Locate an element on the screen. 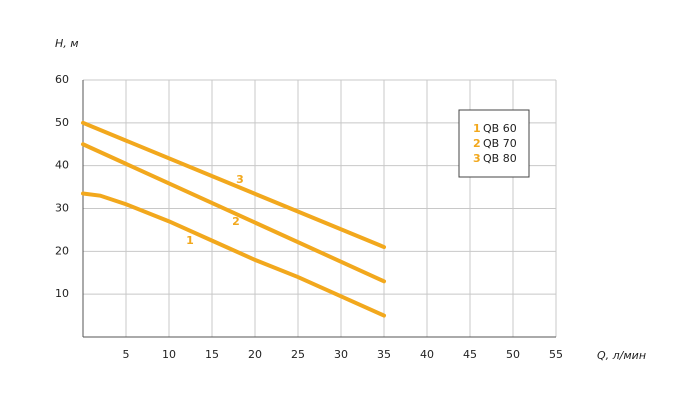  x-tick-label: 55 is located at coordinates (556, 354).